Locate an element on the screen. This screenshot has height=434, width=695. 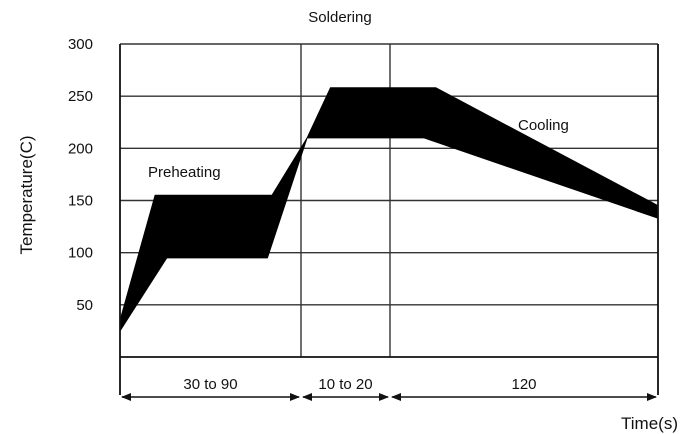
y-axis-label: Temperature(C) is located at coordinates (26, 194).